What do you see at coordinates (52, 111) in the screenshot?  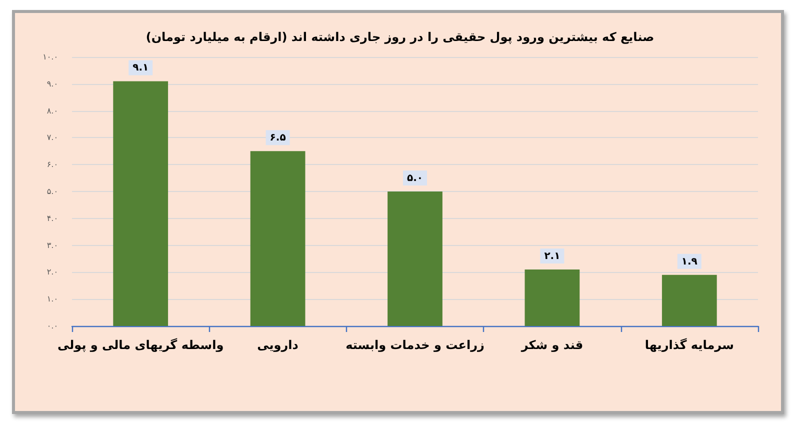 I see `y-tick-label: ۸.۰` at bounding box center [52, 111].